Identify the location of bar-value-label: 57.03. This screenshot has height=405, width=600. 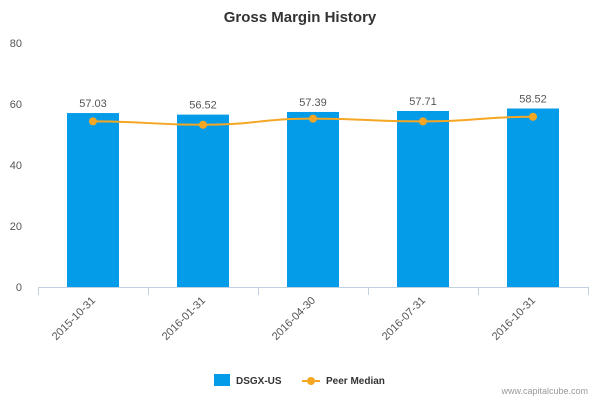
(93, 104).